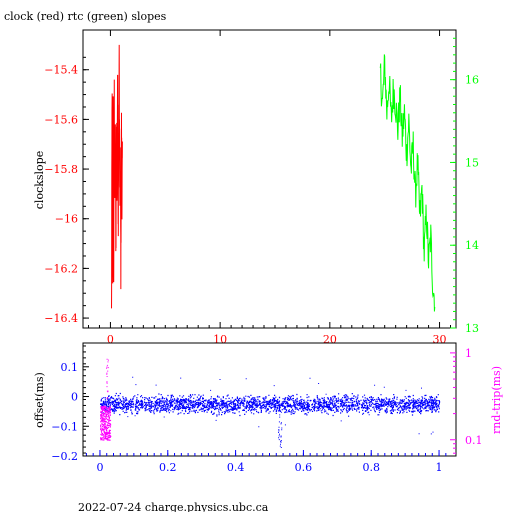  I want to click on top-ytick-label: −15.4, so click(61, 70).